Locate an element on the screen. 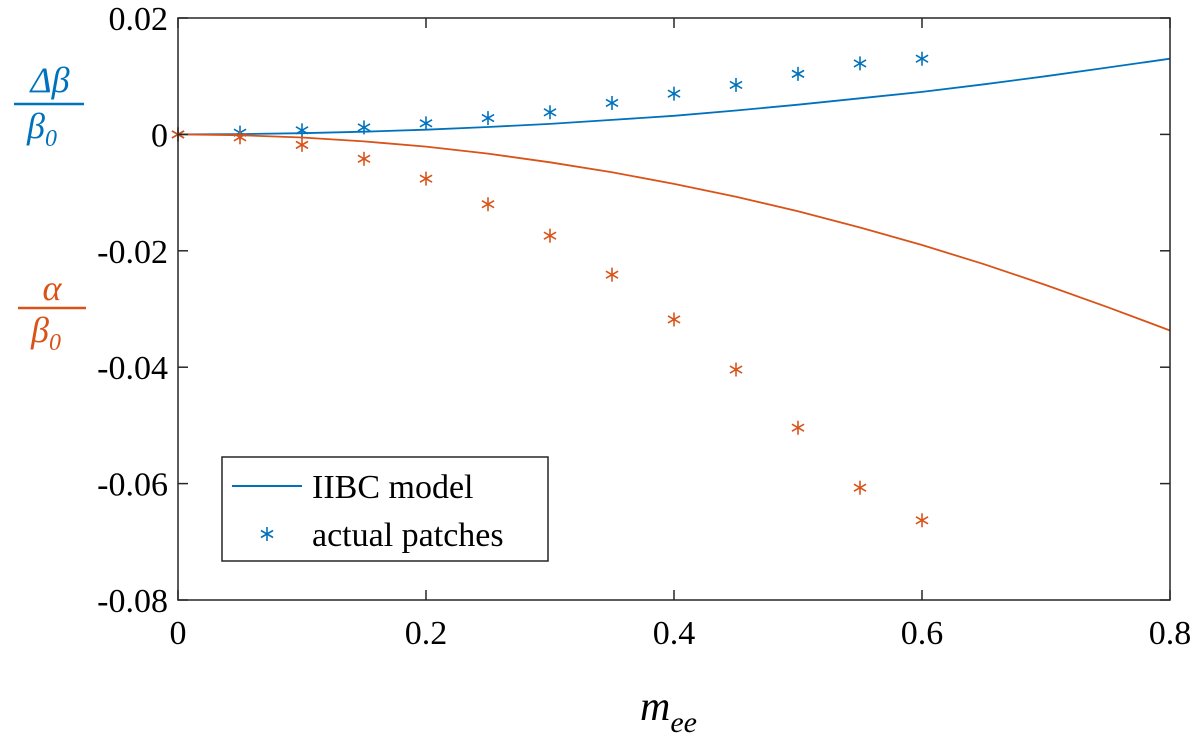 This screenshot has height=737, width=1200. legend-label-patches: actual patches is located at coordinates (408, 535).